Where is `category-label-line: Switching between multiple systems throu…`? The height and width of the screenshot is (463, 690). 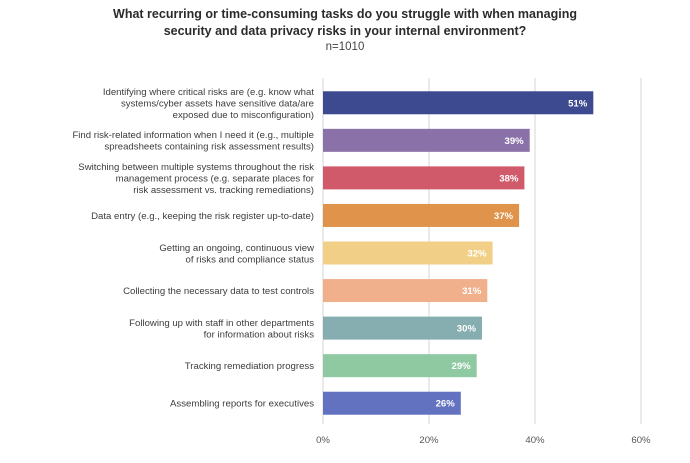
category-label-line: Switching between multiple systems throu… is located at coordinates (196, 167).